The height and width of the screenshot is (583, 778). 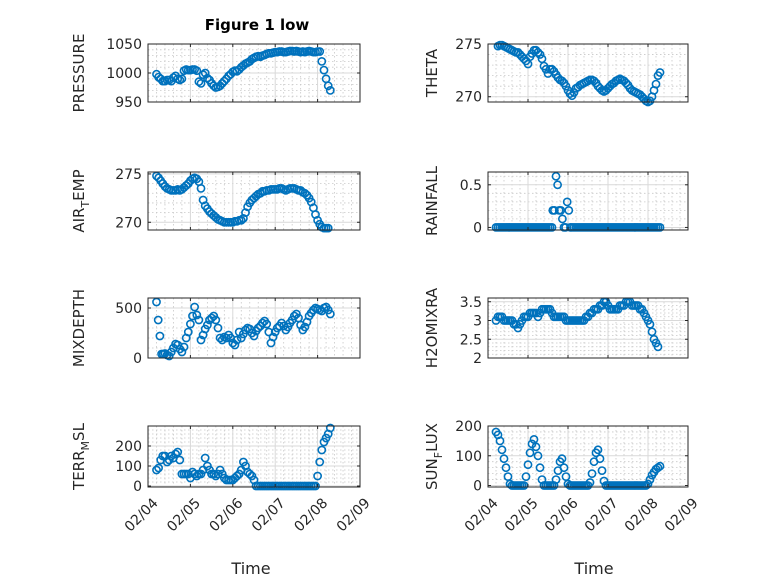 What do you see at coordinates (79, 73) in the screenshot?
I see `y-axis-label: PRESSURE` at bounding box center [79, 73].